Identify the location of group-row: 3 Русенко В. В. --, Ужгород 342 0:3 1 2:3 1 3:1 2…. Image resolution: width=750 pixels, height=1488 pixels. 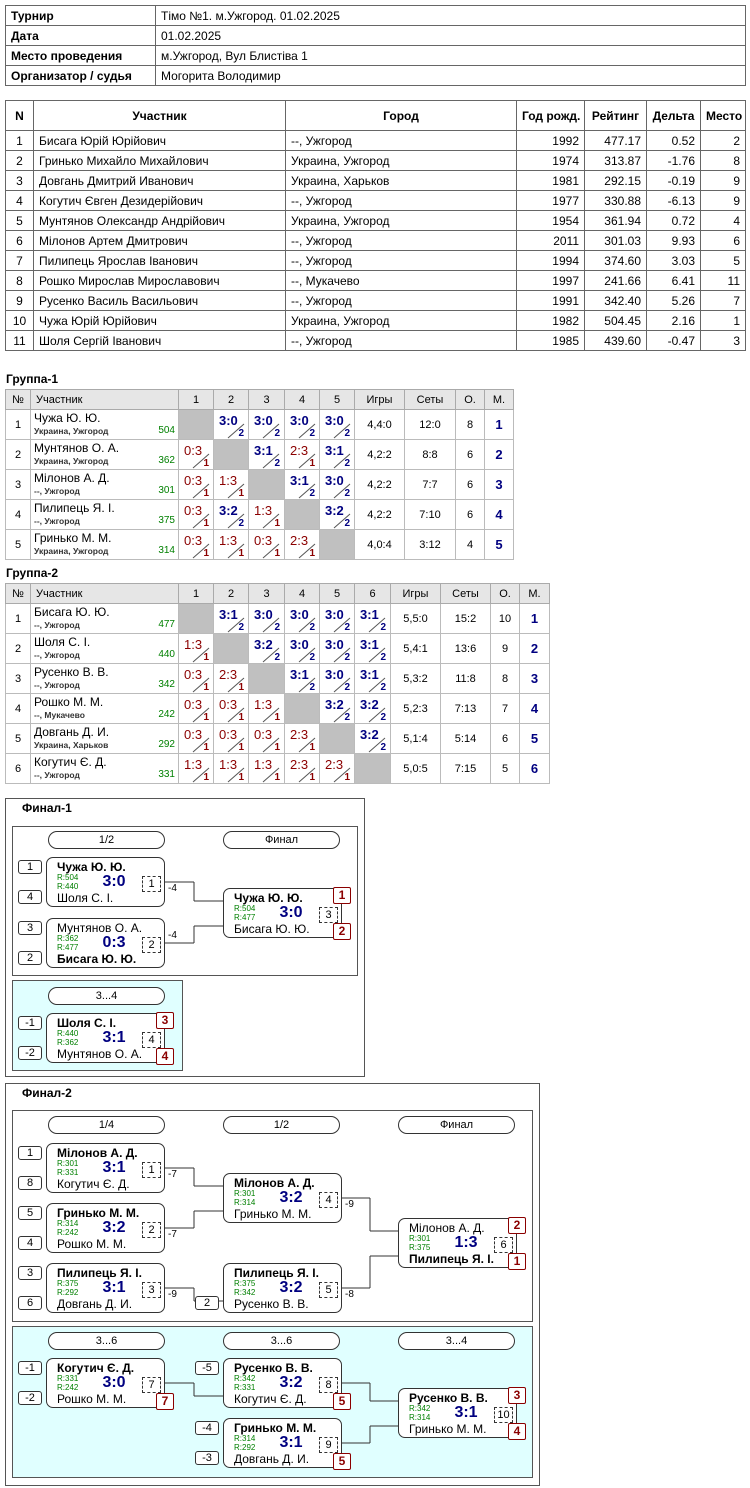
(277, 678).